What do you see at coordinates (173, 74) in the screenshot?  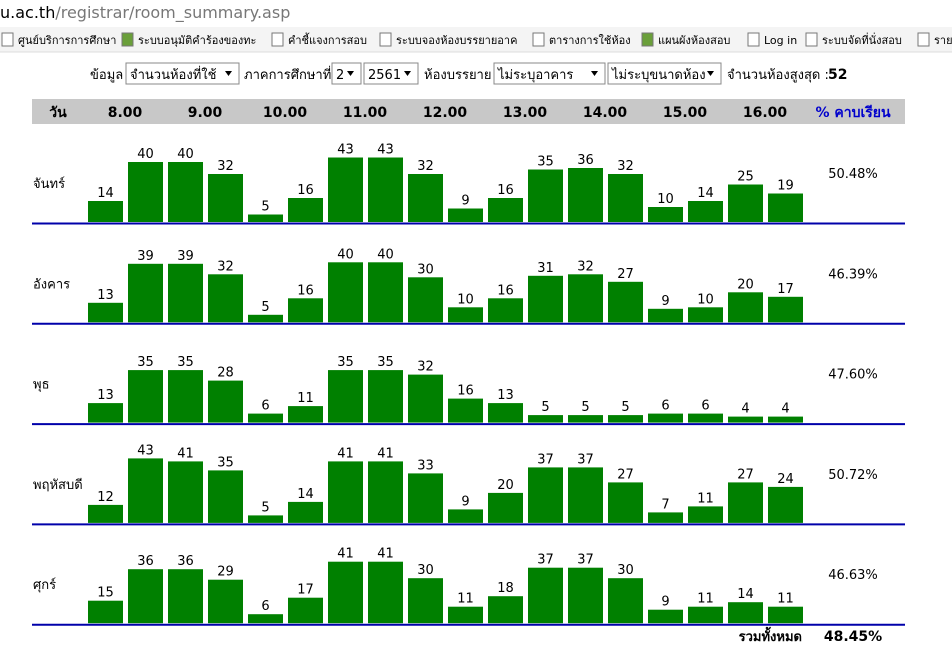 I see `select-value: จำนวนห้องที่ใช้` at bounding box center [173, 74].